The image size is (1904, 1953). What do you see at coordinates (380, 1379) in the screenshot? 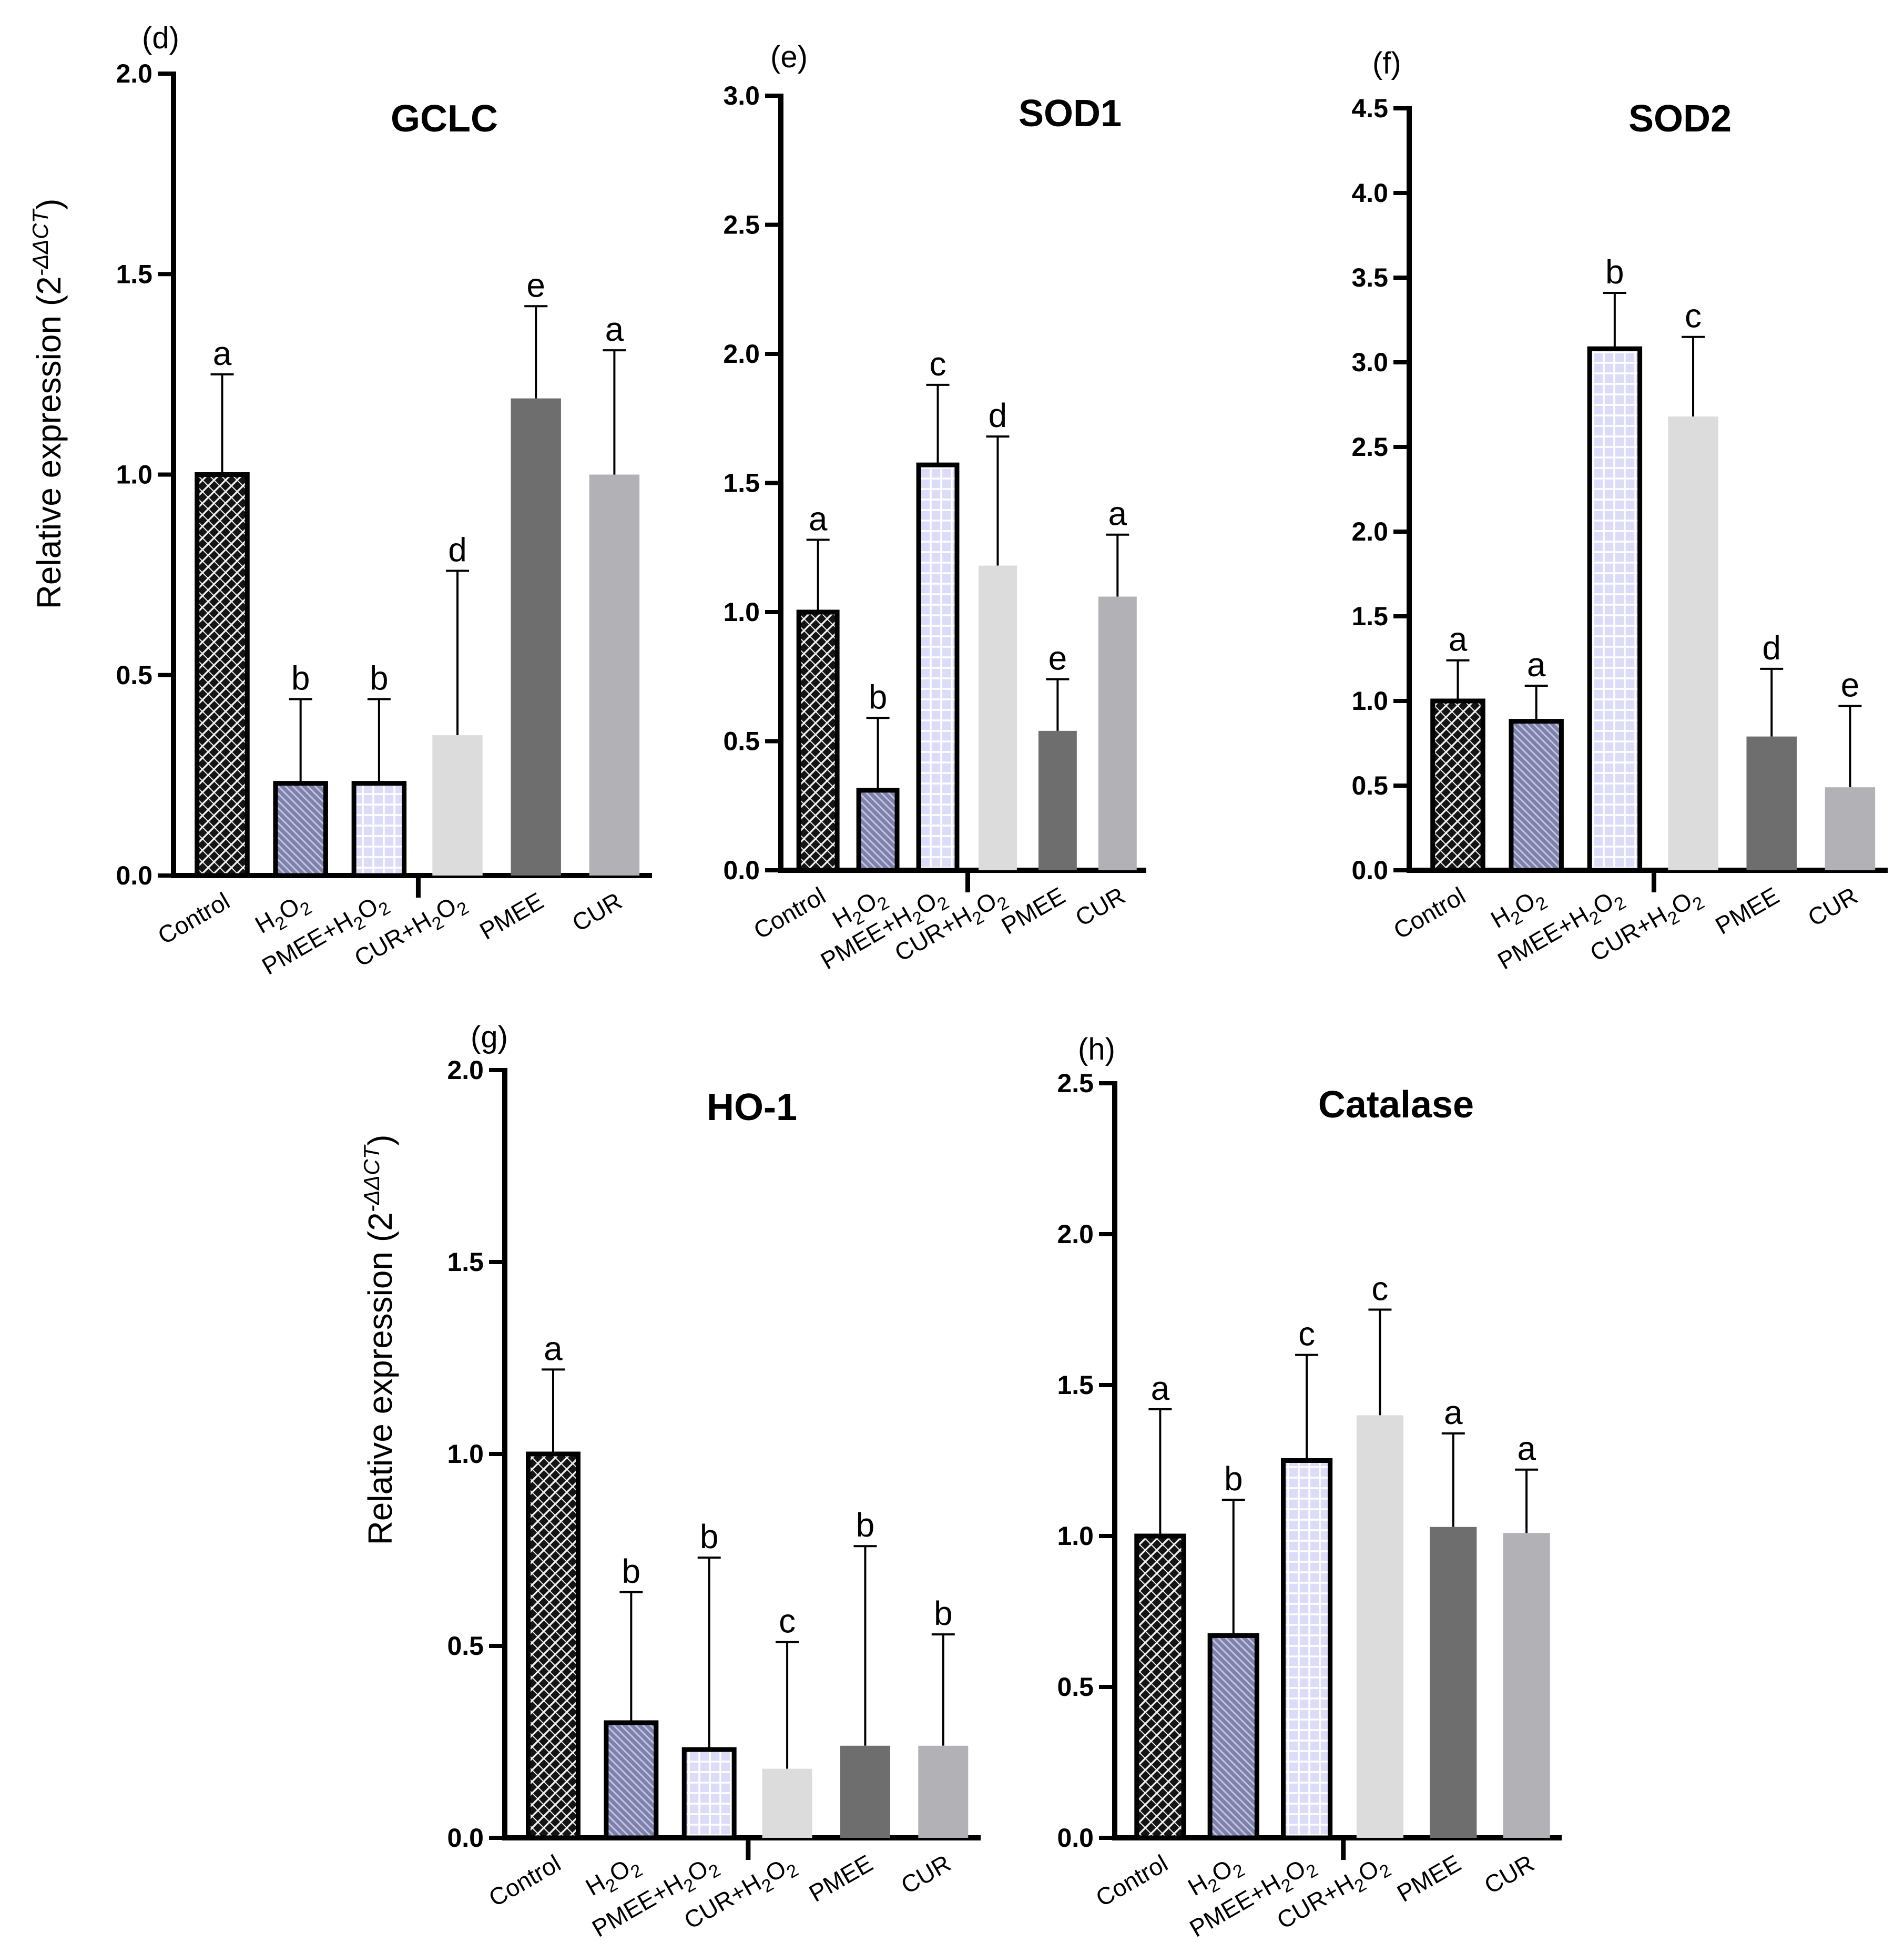
I see `y-axis-title-text: Relative expression (2` at bounding box center [380, 1379].